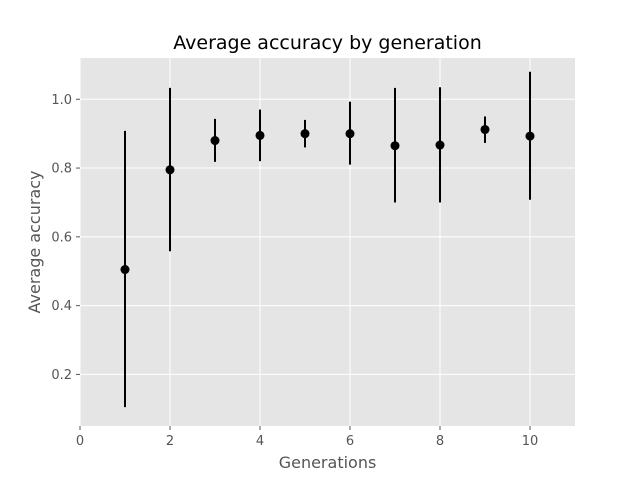  I want to click on y-axis-title: Average accuracy, so click(34, 242).